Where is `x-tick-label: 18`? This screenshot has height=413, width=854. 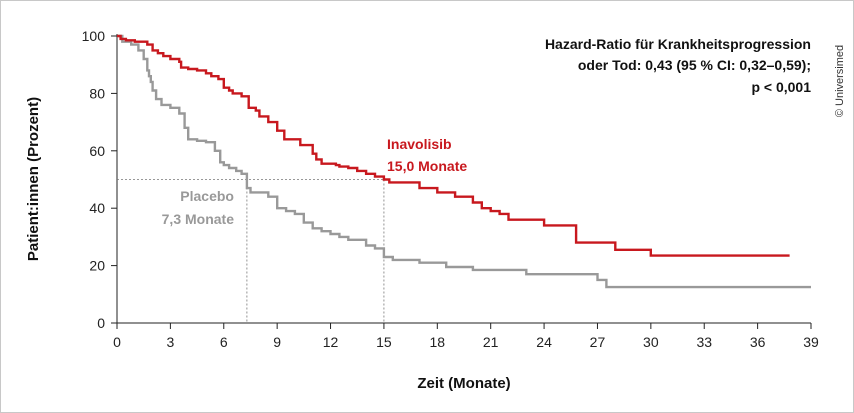
x-tick-label: 18 is located at coordinates (438, 342).